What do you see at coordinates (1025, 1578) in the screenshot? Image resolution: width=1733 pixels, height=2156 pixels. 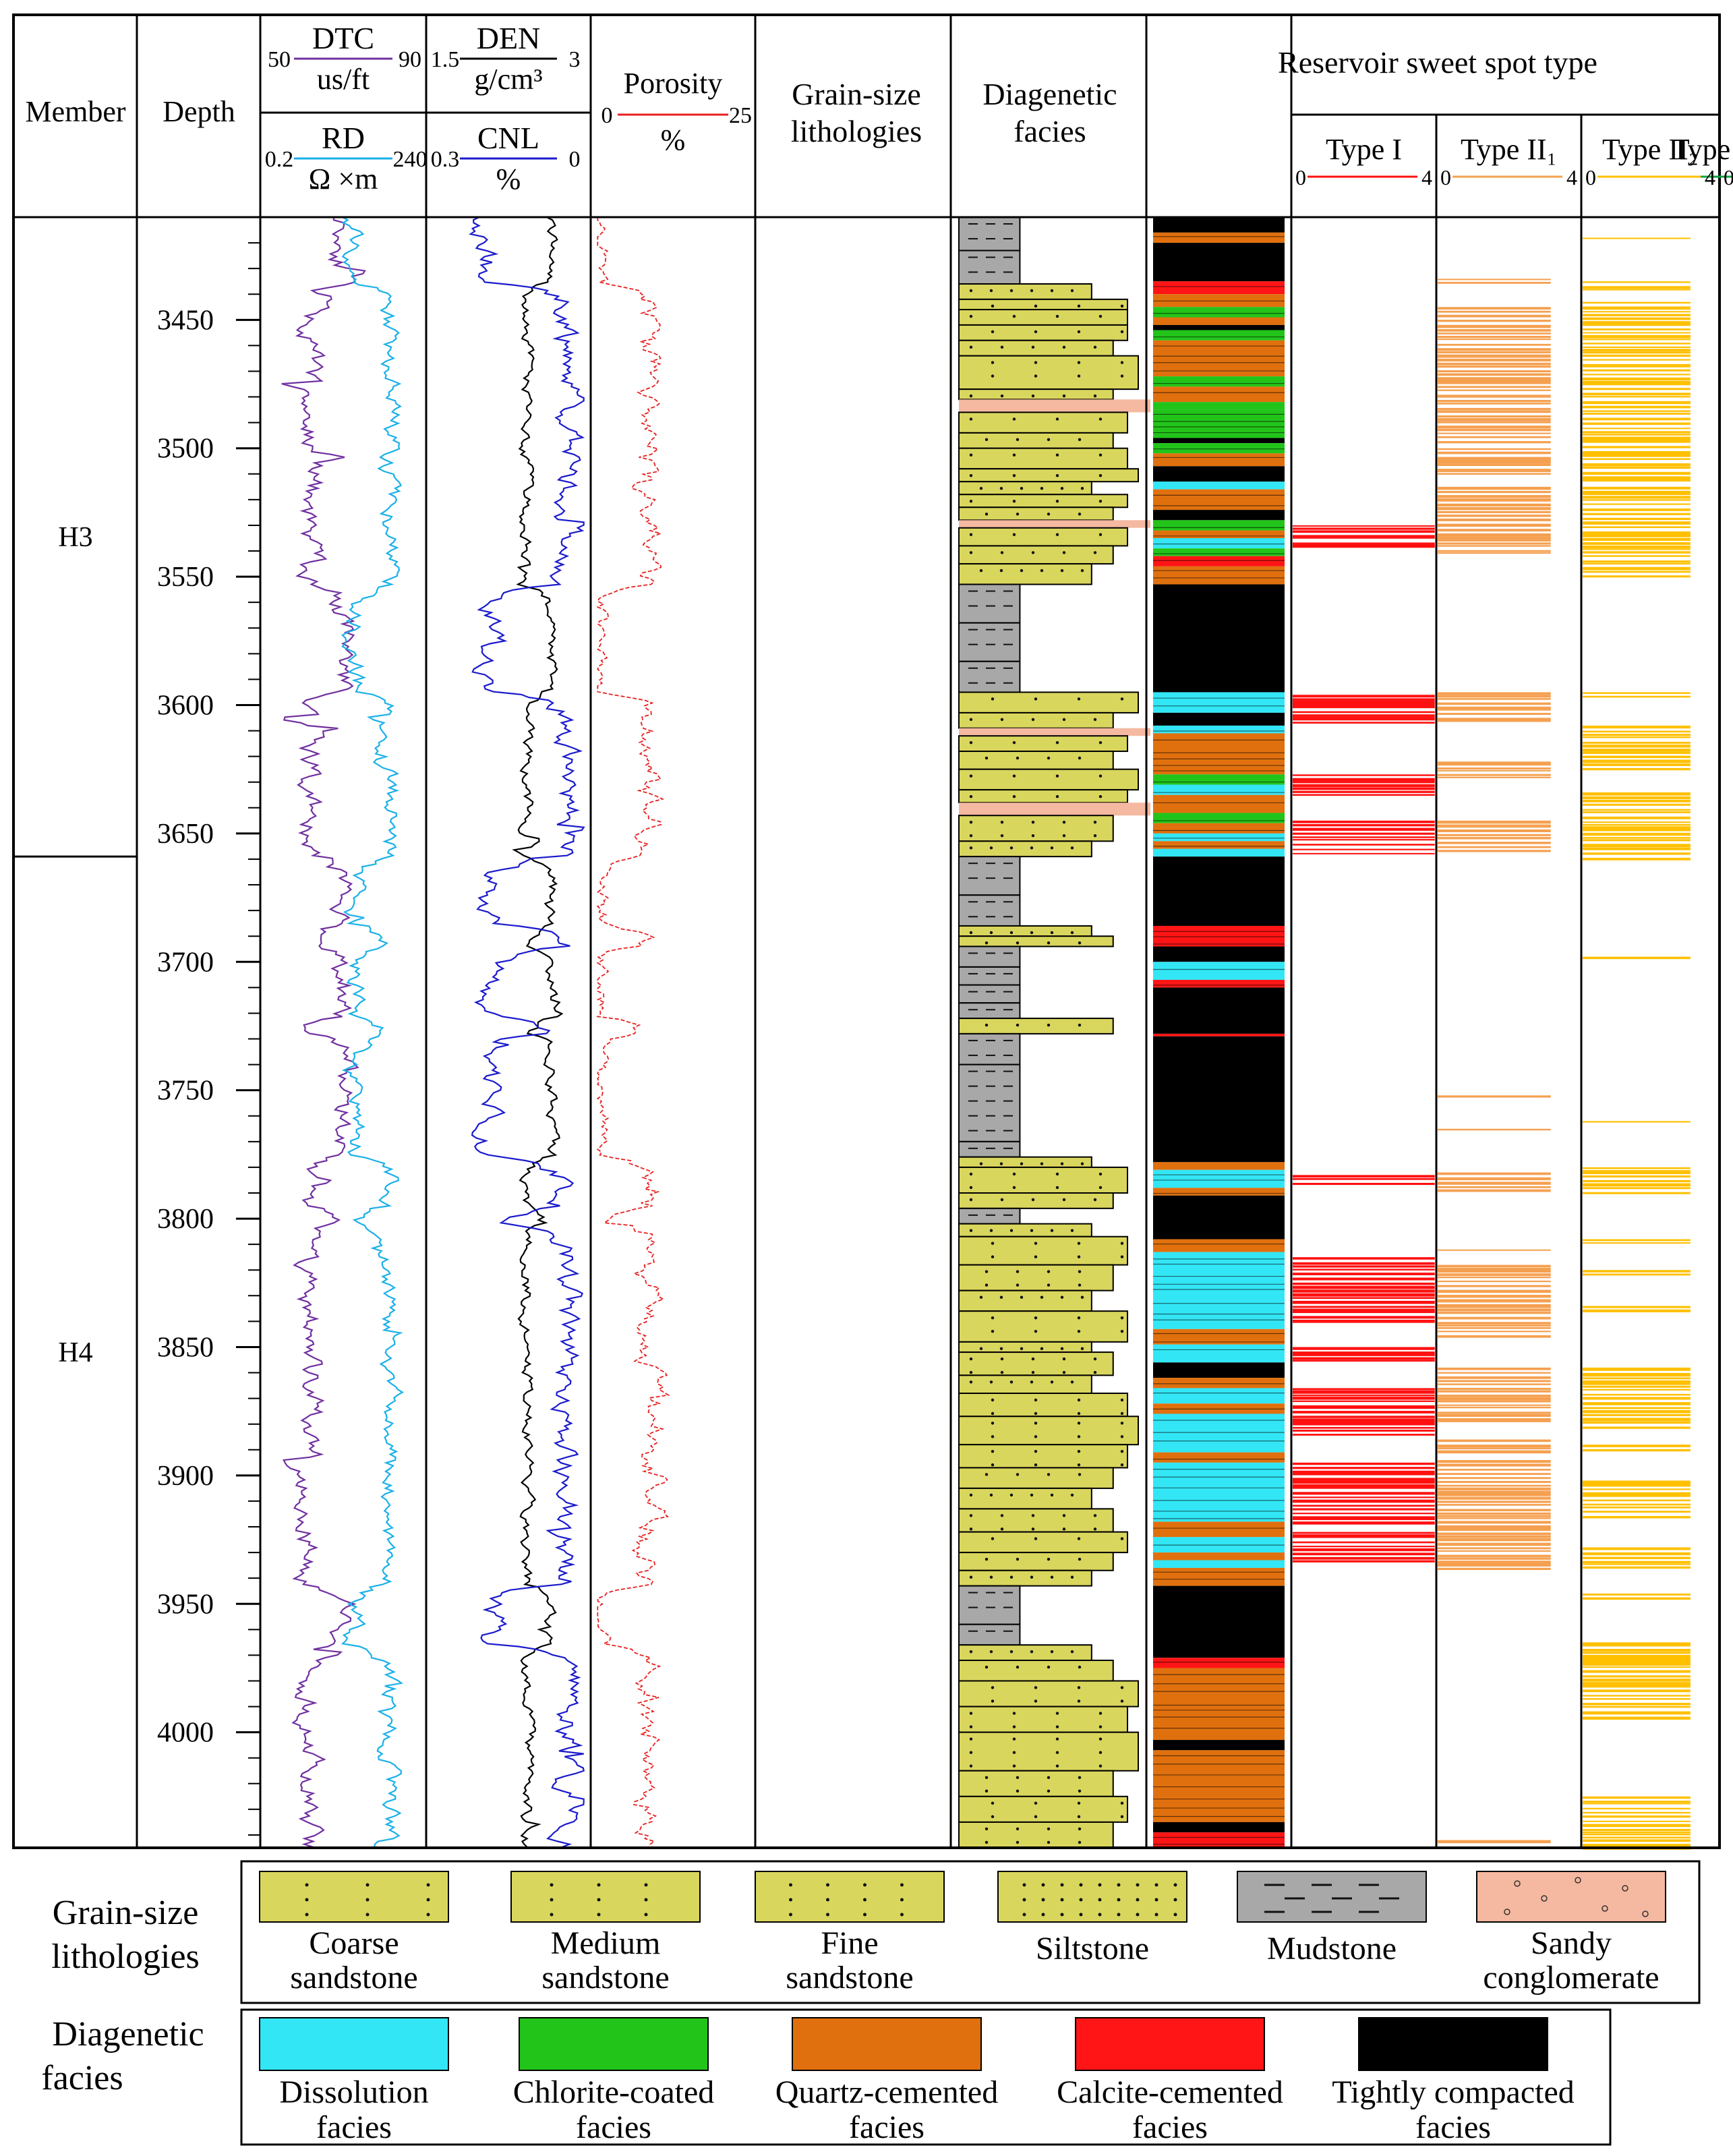 I see `lith-siltstone` at bounding box center [1025, 1578].